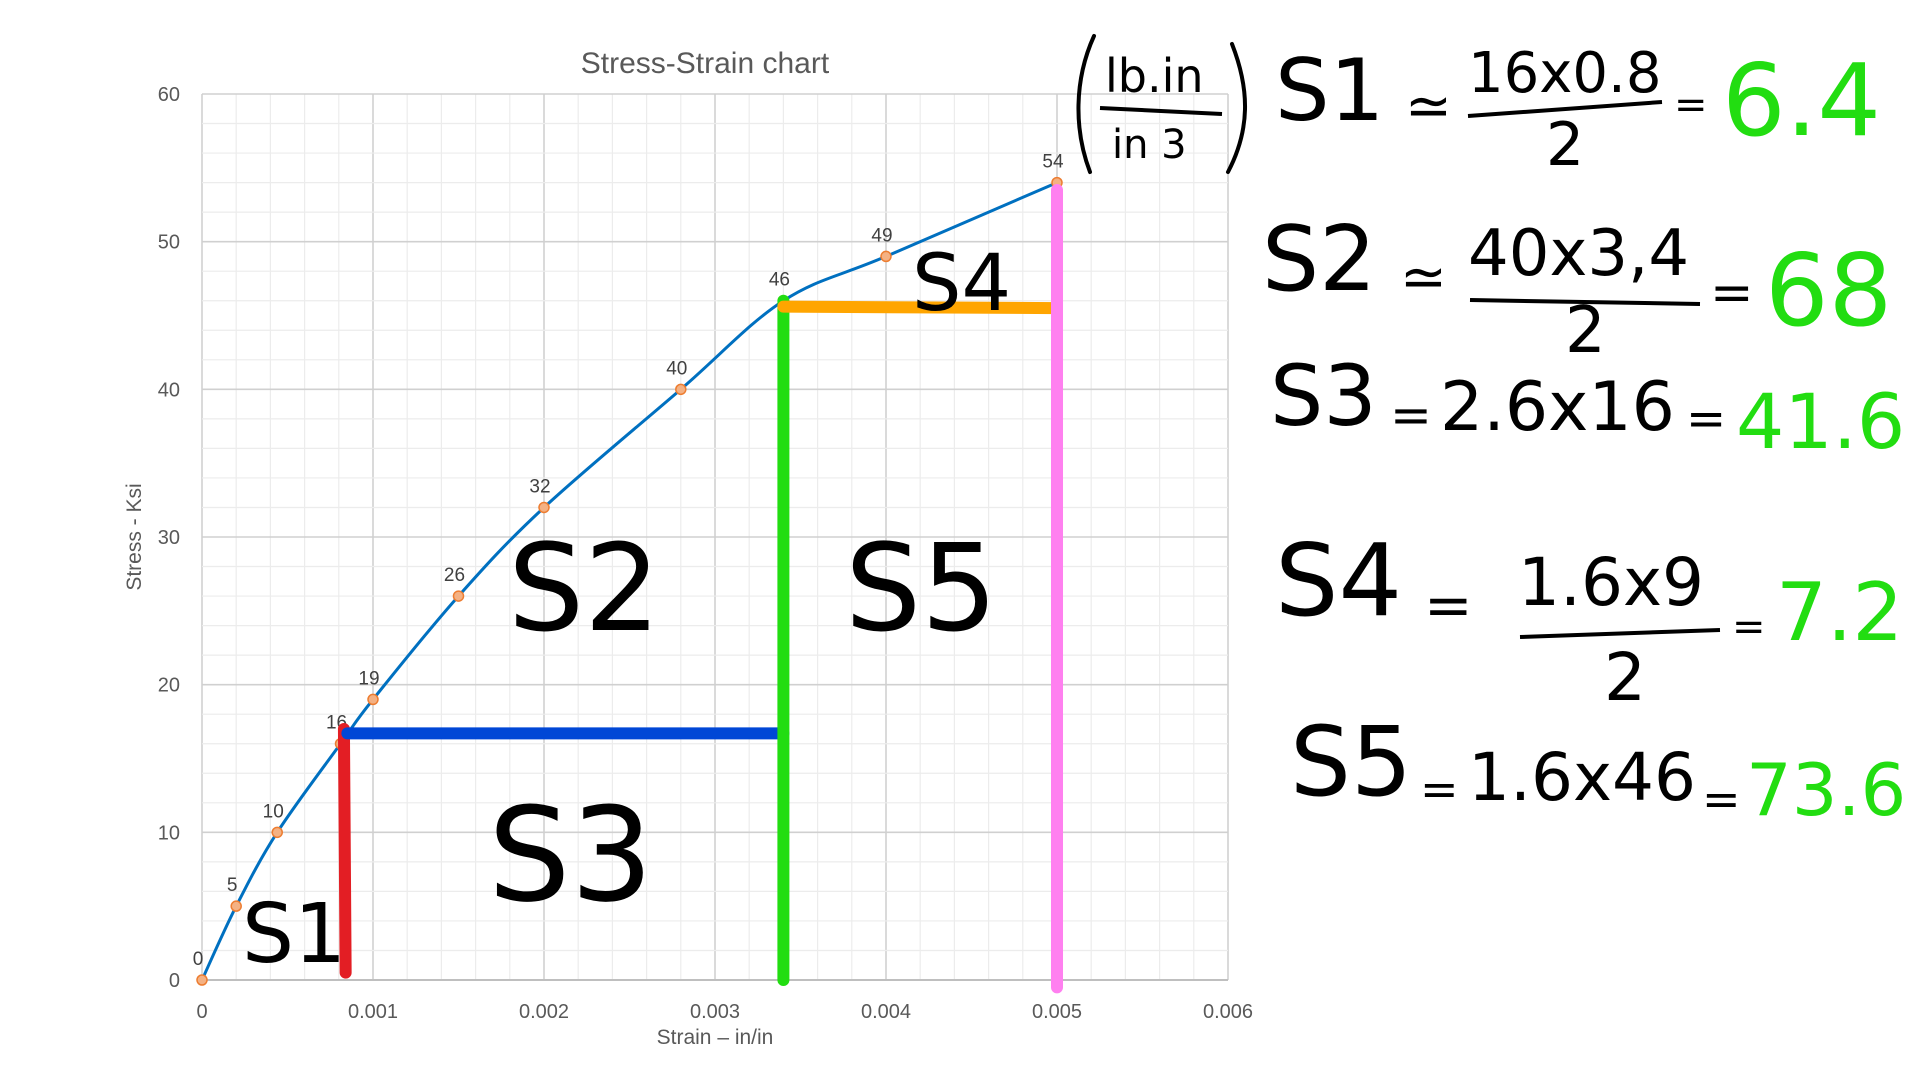  I want to click on units-fraction-bar, so click(1161, 111).